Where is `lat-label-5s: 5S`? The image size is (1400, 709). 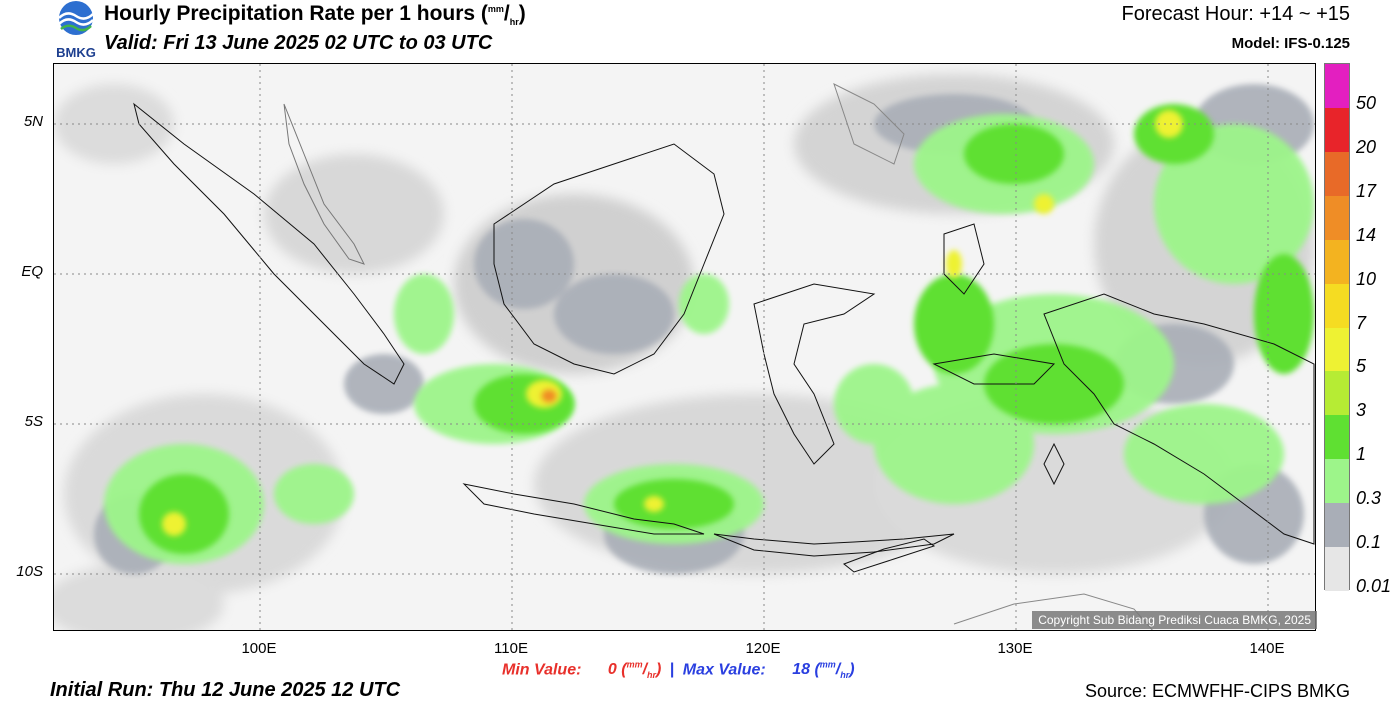
lat-label-5s: 5S is located at coordinates (33, 421).